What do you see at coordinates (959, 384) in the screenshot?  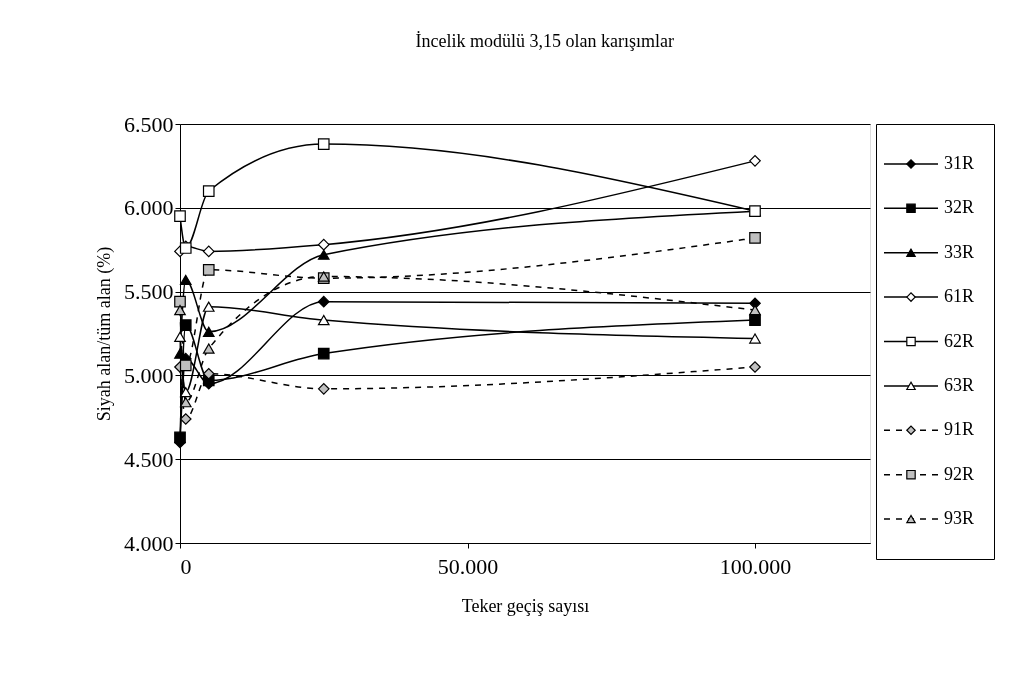 I see `legend-label: 63R` at bounding box center [959, 384].